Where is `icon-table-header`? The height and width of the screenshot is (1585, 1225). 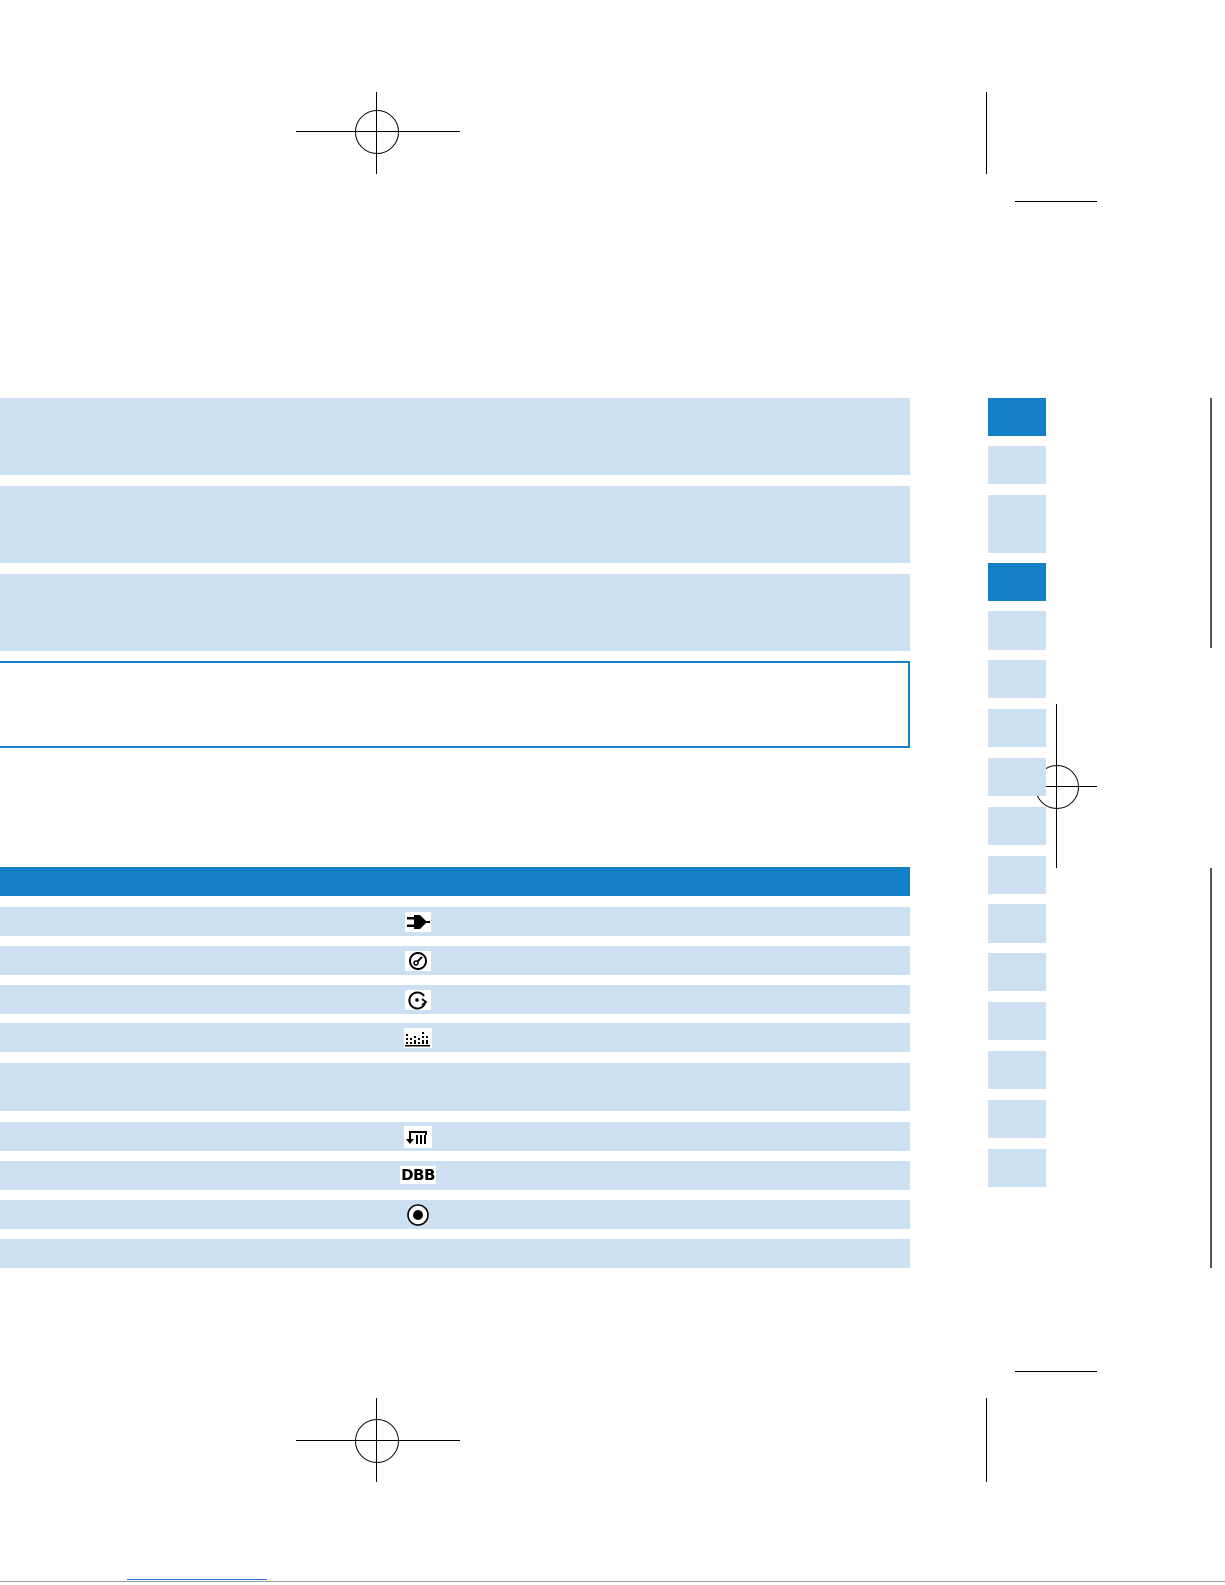
icon-table-header is located at coordinates (455, 881).